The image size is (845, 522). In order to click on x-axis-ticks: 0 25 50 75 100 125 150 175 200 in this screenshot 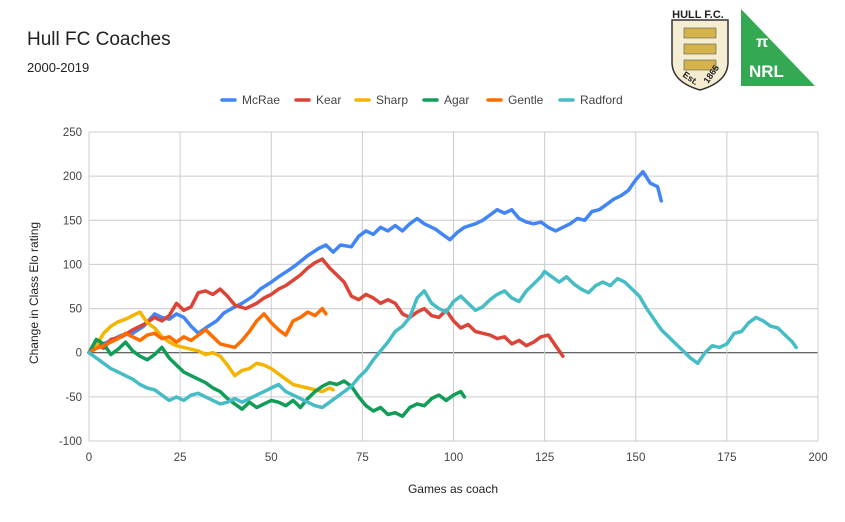, I will do `click(457, 458)`.